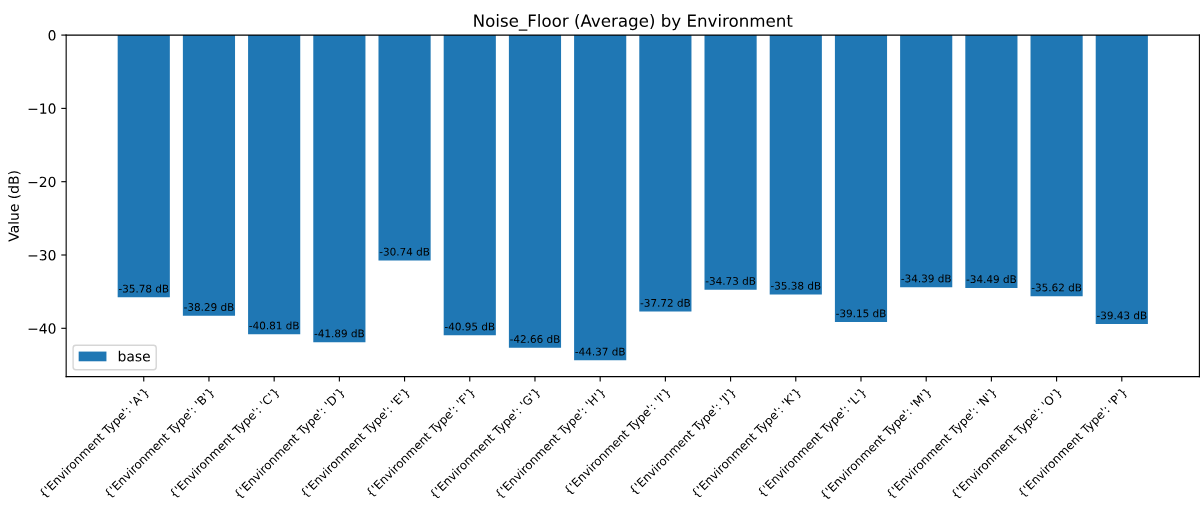 The height and width of the screenshot is (516, 1203). Describe the element at coordinates (52, 35) in the screenshot. I see `y-tick-label: 0` at that location.